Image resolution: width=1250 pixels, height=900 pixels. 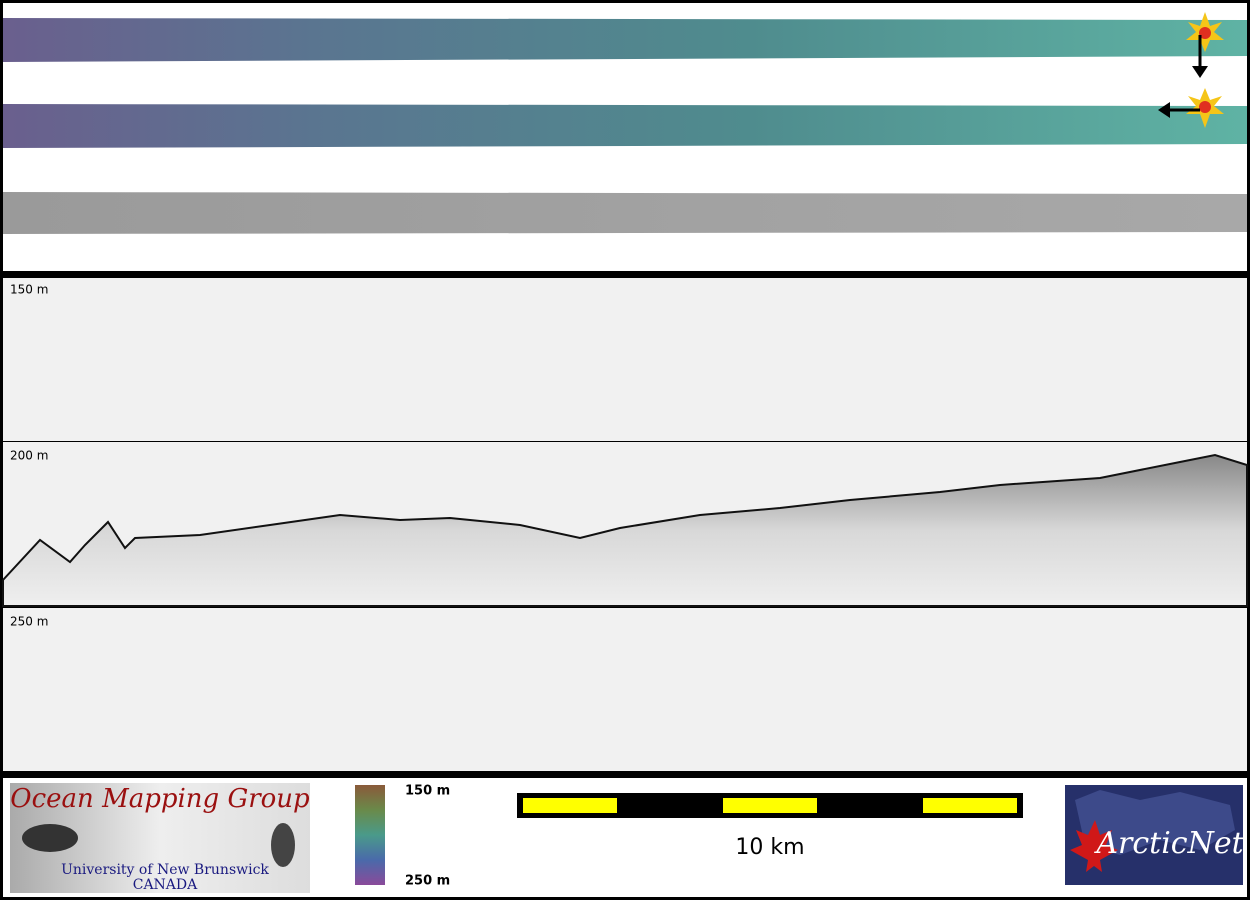 What do you see at coordinates (29, 290) in the screenshot?
I see `depth-label: 150 m` at bounding box center [29, 290].